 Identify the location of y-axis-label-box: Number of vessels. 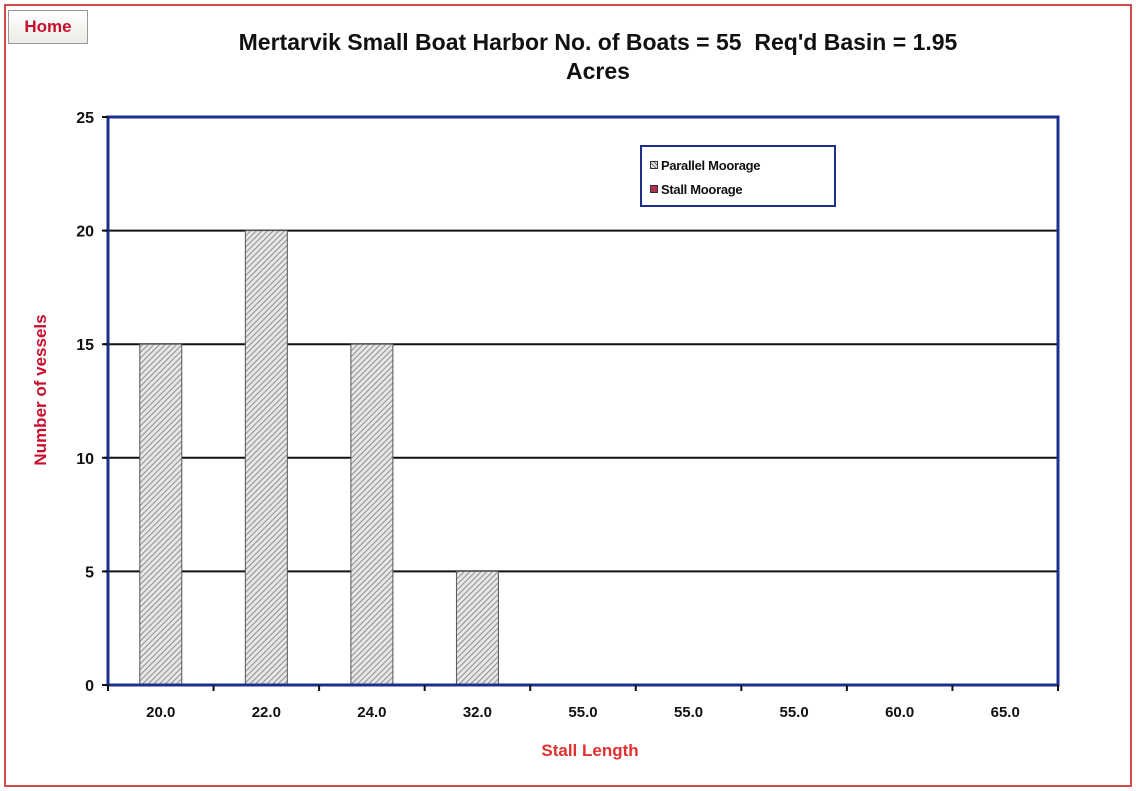
(41, 390).